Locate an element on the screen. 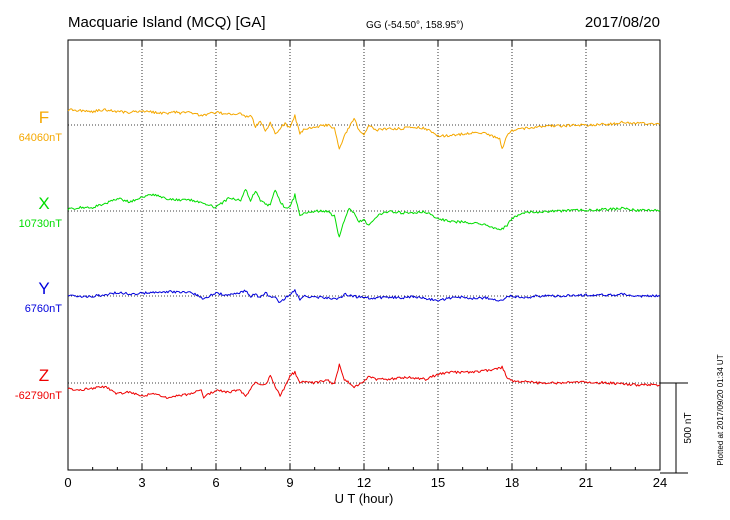 Image resolution: width=730 pixels, height=520 pixels. series-line-z is located at coordinates (364, 381).